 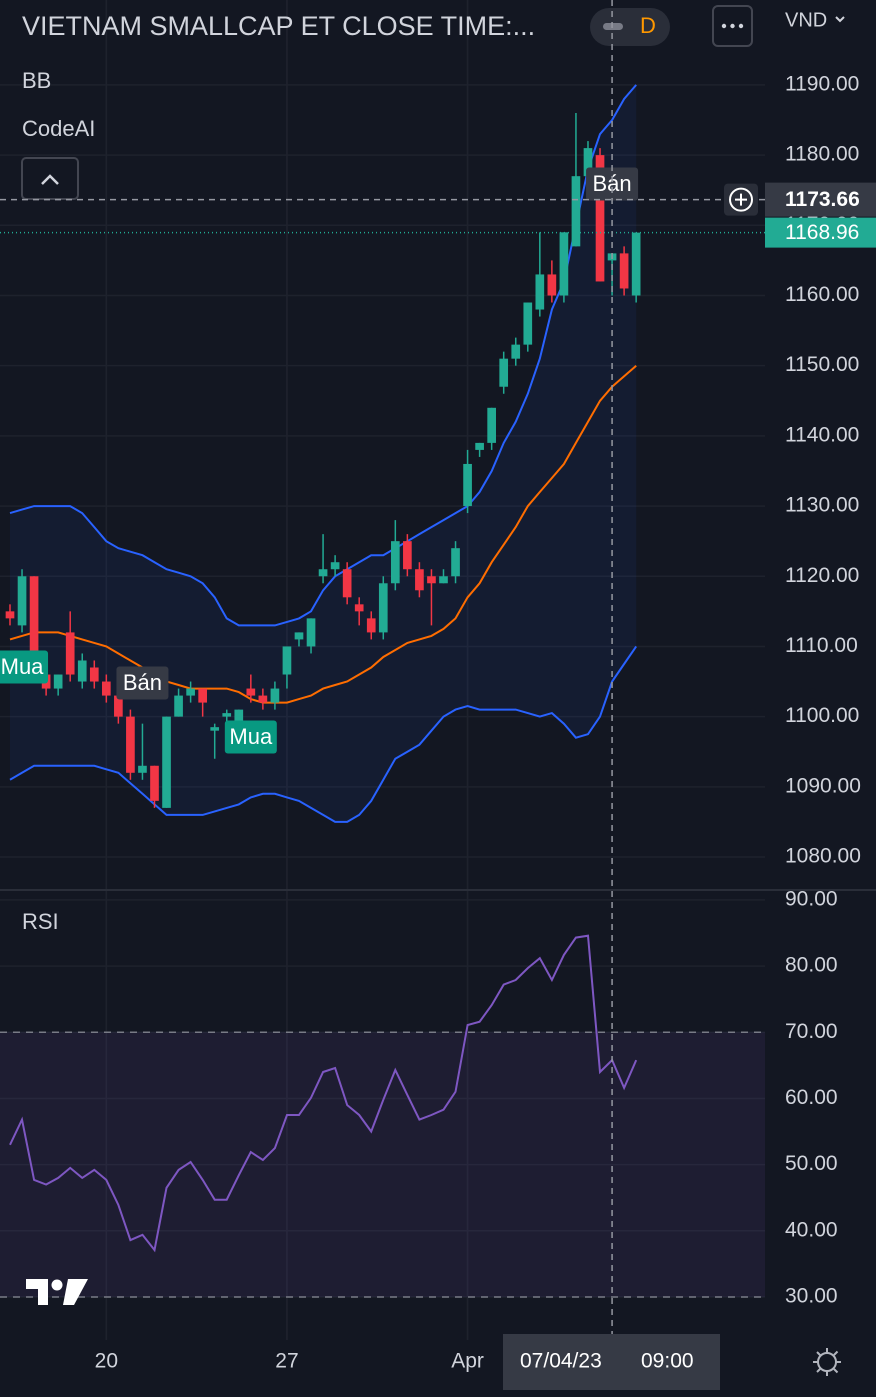 What do you see at coordinates (827, 1362) in the screenshot?
I see `settings-icon` at bounding box center [827, 1362].